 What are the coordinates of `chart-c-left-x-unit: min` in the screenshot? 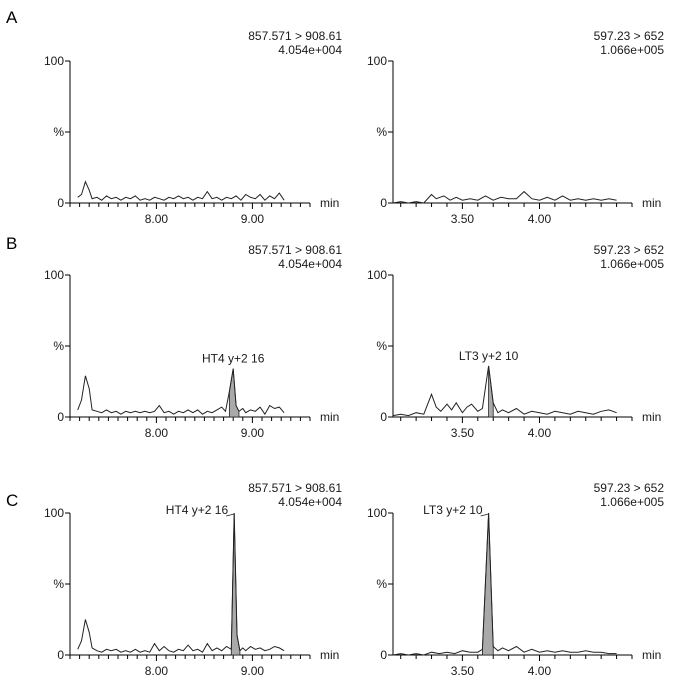 It's located at (329, 655).